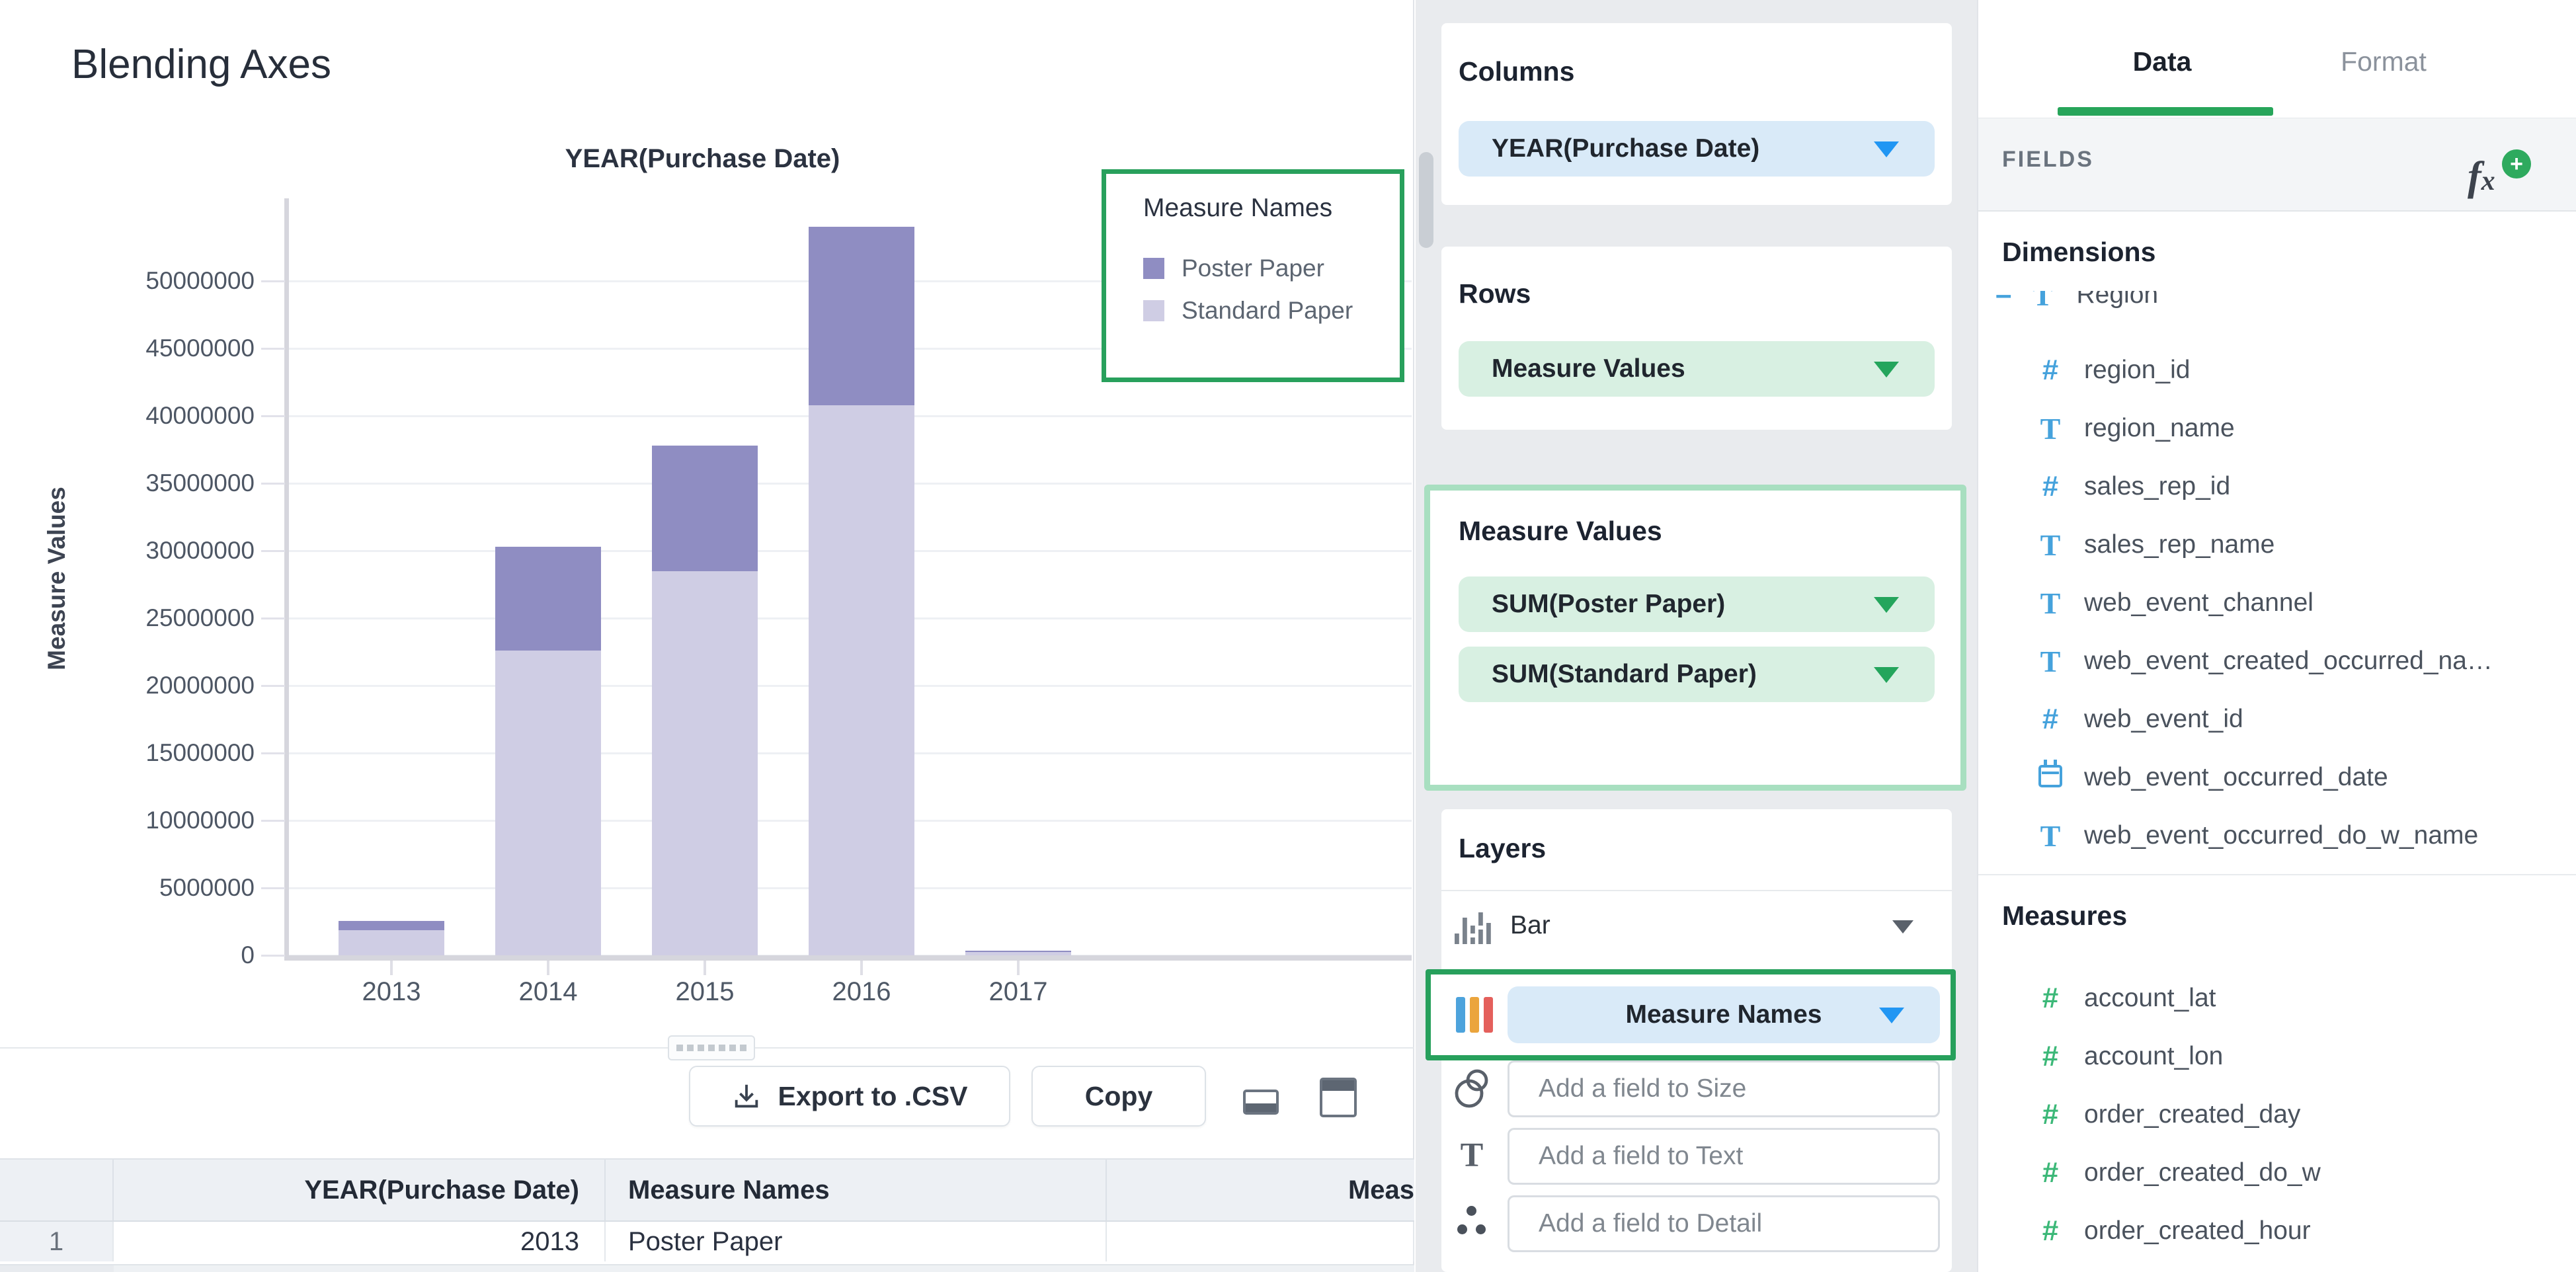 Image resolution: width=2576 pixels, height=1272 pixels. I want to click on field-item-region: – T Region, so click(2277, 307).